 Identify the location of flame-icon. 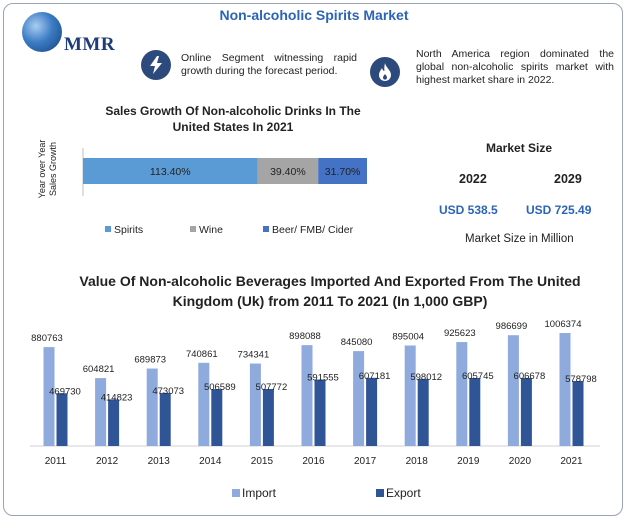
(385, 72).